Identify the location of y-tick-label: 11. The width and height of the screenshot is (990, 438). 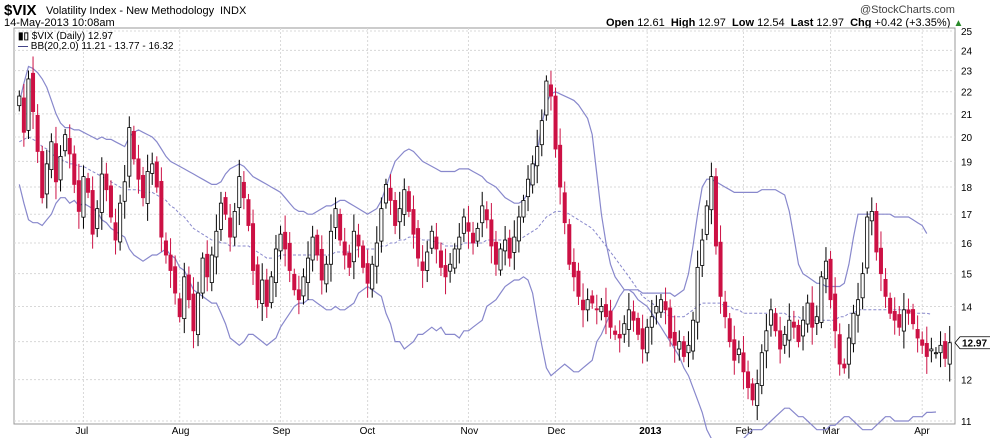
(966, 422).